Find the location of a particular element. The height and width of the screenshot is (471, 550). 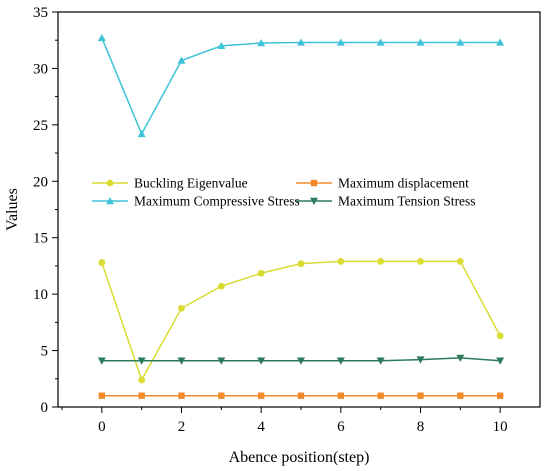

y-tick-label: 25 is located at coordinates (40, 126).